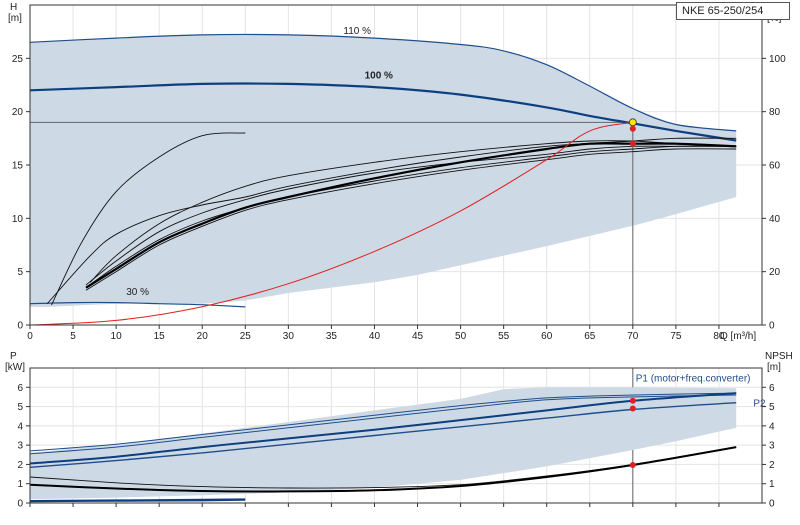 This screenshot has height=525, width=800. Describe the element at coordinates (73, 336) in the screenshot. I see `xtick-label-1: 5` at that location.